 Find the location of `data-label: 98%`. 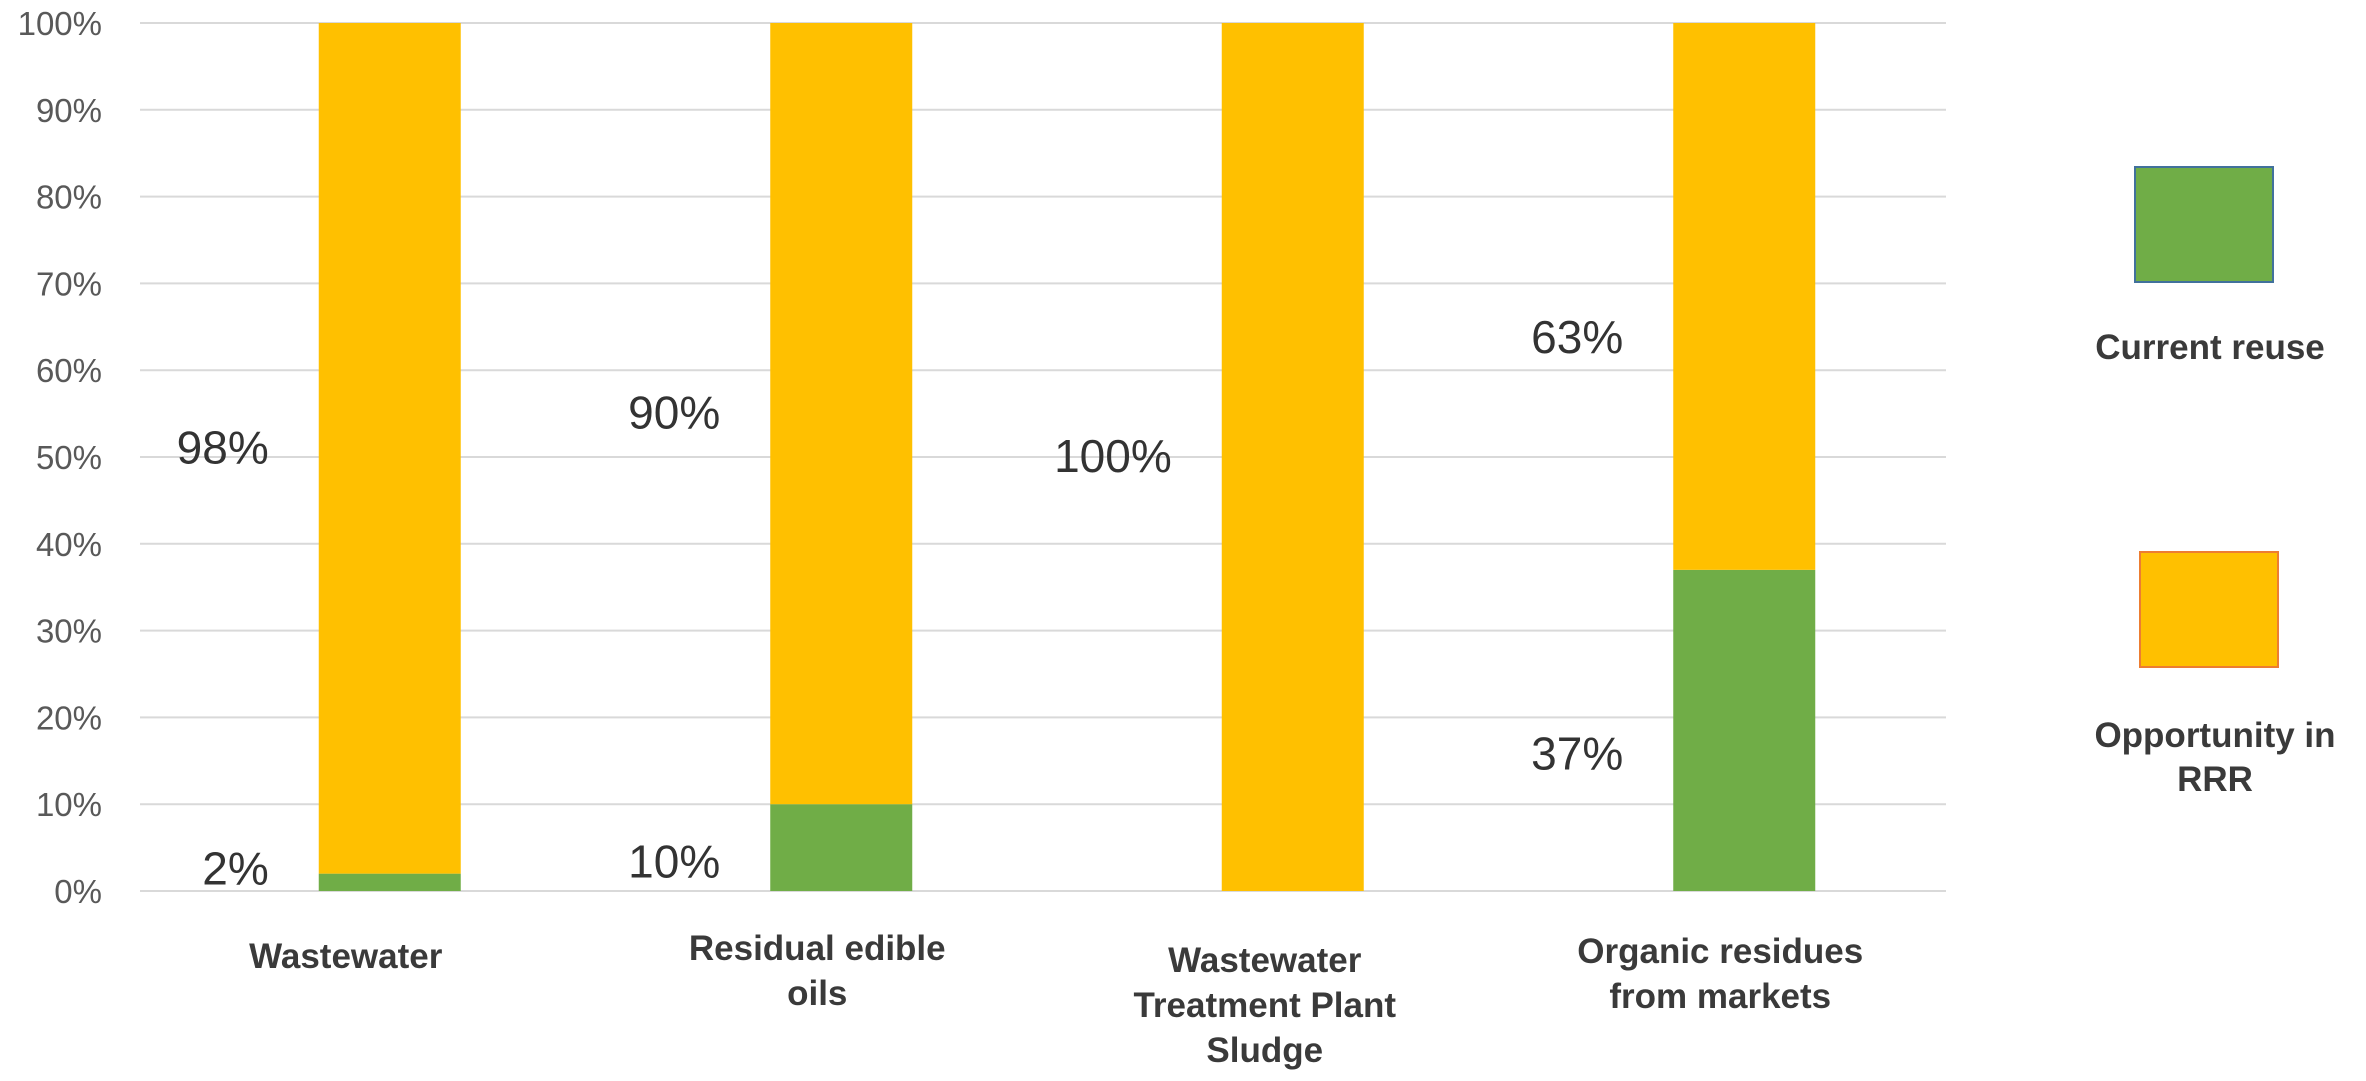

data-label: 98% is located at coordinates (223, 447).